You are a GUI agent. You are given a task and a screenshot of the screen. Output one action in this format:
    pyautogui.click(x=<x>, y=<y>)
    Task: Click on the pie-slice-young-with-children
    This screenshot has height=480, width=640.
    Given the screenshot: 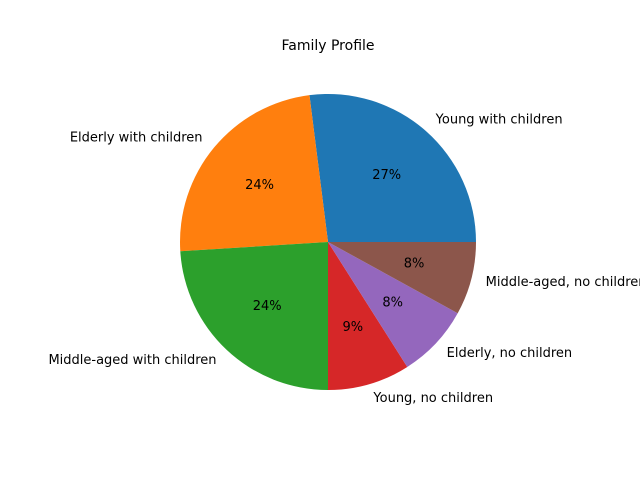 What is the action you would take?
    pyautogui.click(x=392, y=168)
    